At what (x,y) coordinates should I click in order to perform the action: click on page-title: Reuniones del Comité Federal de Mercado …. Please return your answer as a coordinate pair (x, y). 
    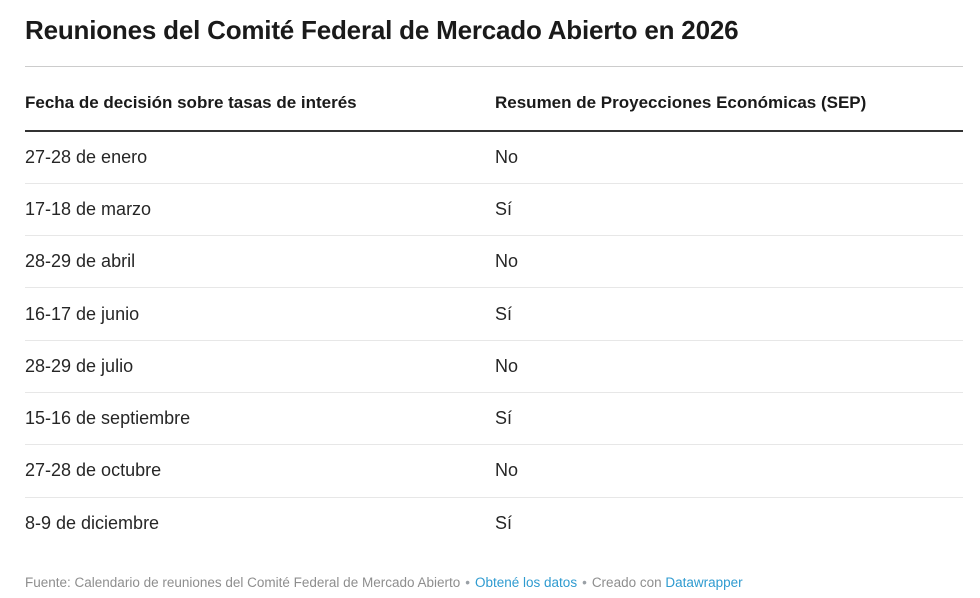
    Looking at the image, I should click on (382, 30).